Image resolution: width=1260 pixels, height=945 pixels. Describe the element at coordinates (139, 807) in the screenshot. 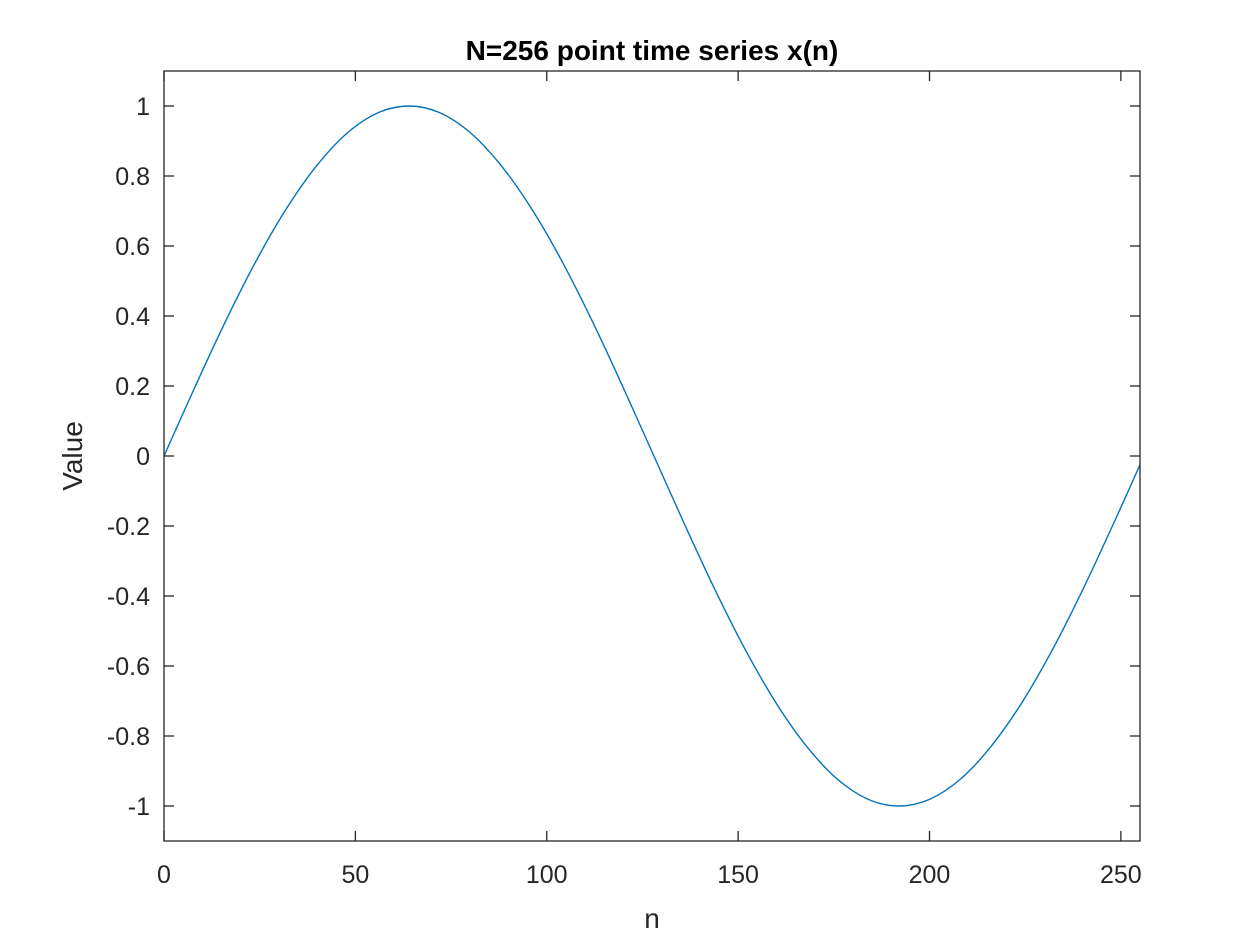

I see `y-tick-label: -1` at that location.